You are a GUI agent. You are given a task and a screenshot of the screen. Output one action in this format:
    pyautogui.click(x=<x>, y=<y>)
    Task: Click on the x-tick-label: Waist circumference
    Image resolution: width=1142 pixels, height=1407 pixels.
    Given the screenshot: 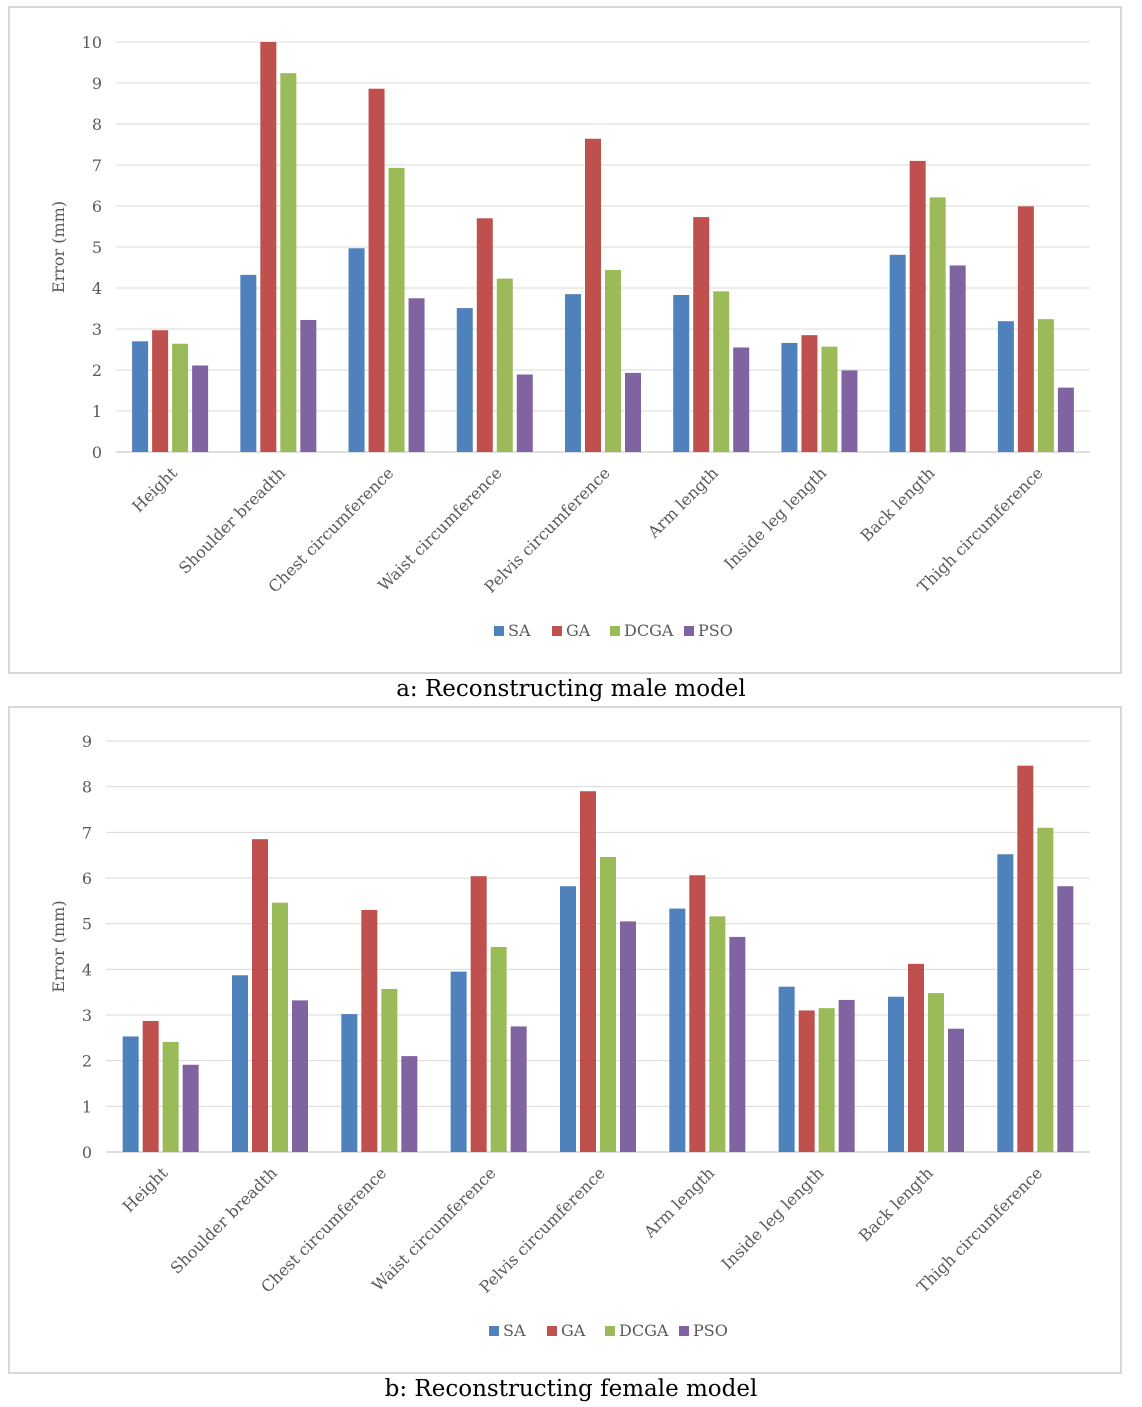 What is the action you would take?
    pyautogui.click(x=433, y=1228)
    